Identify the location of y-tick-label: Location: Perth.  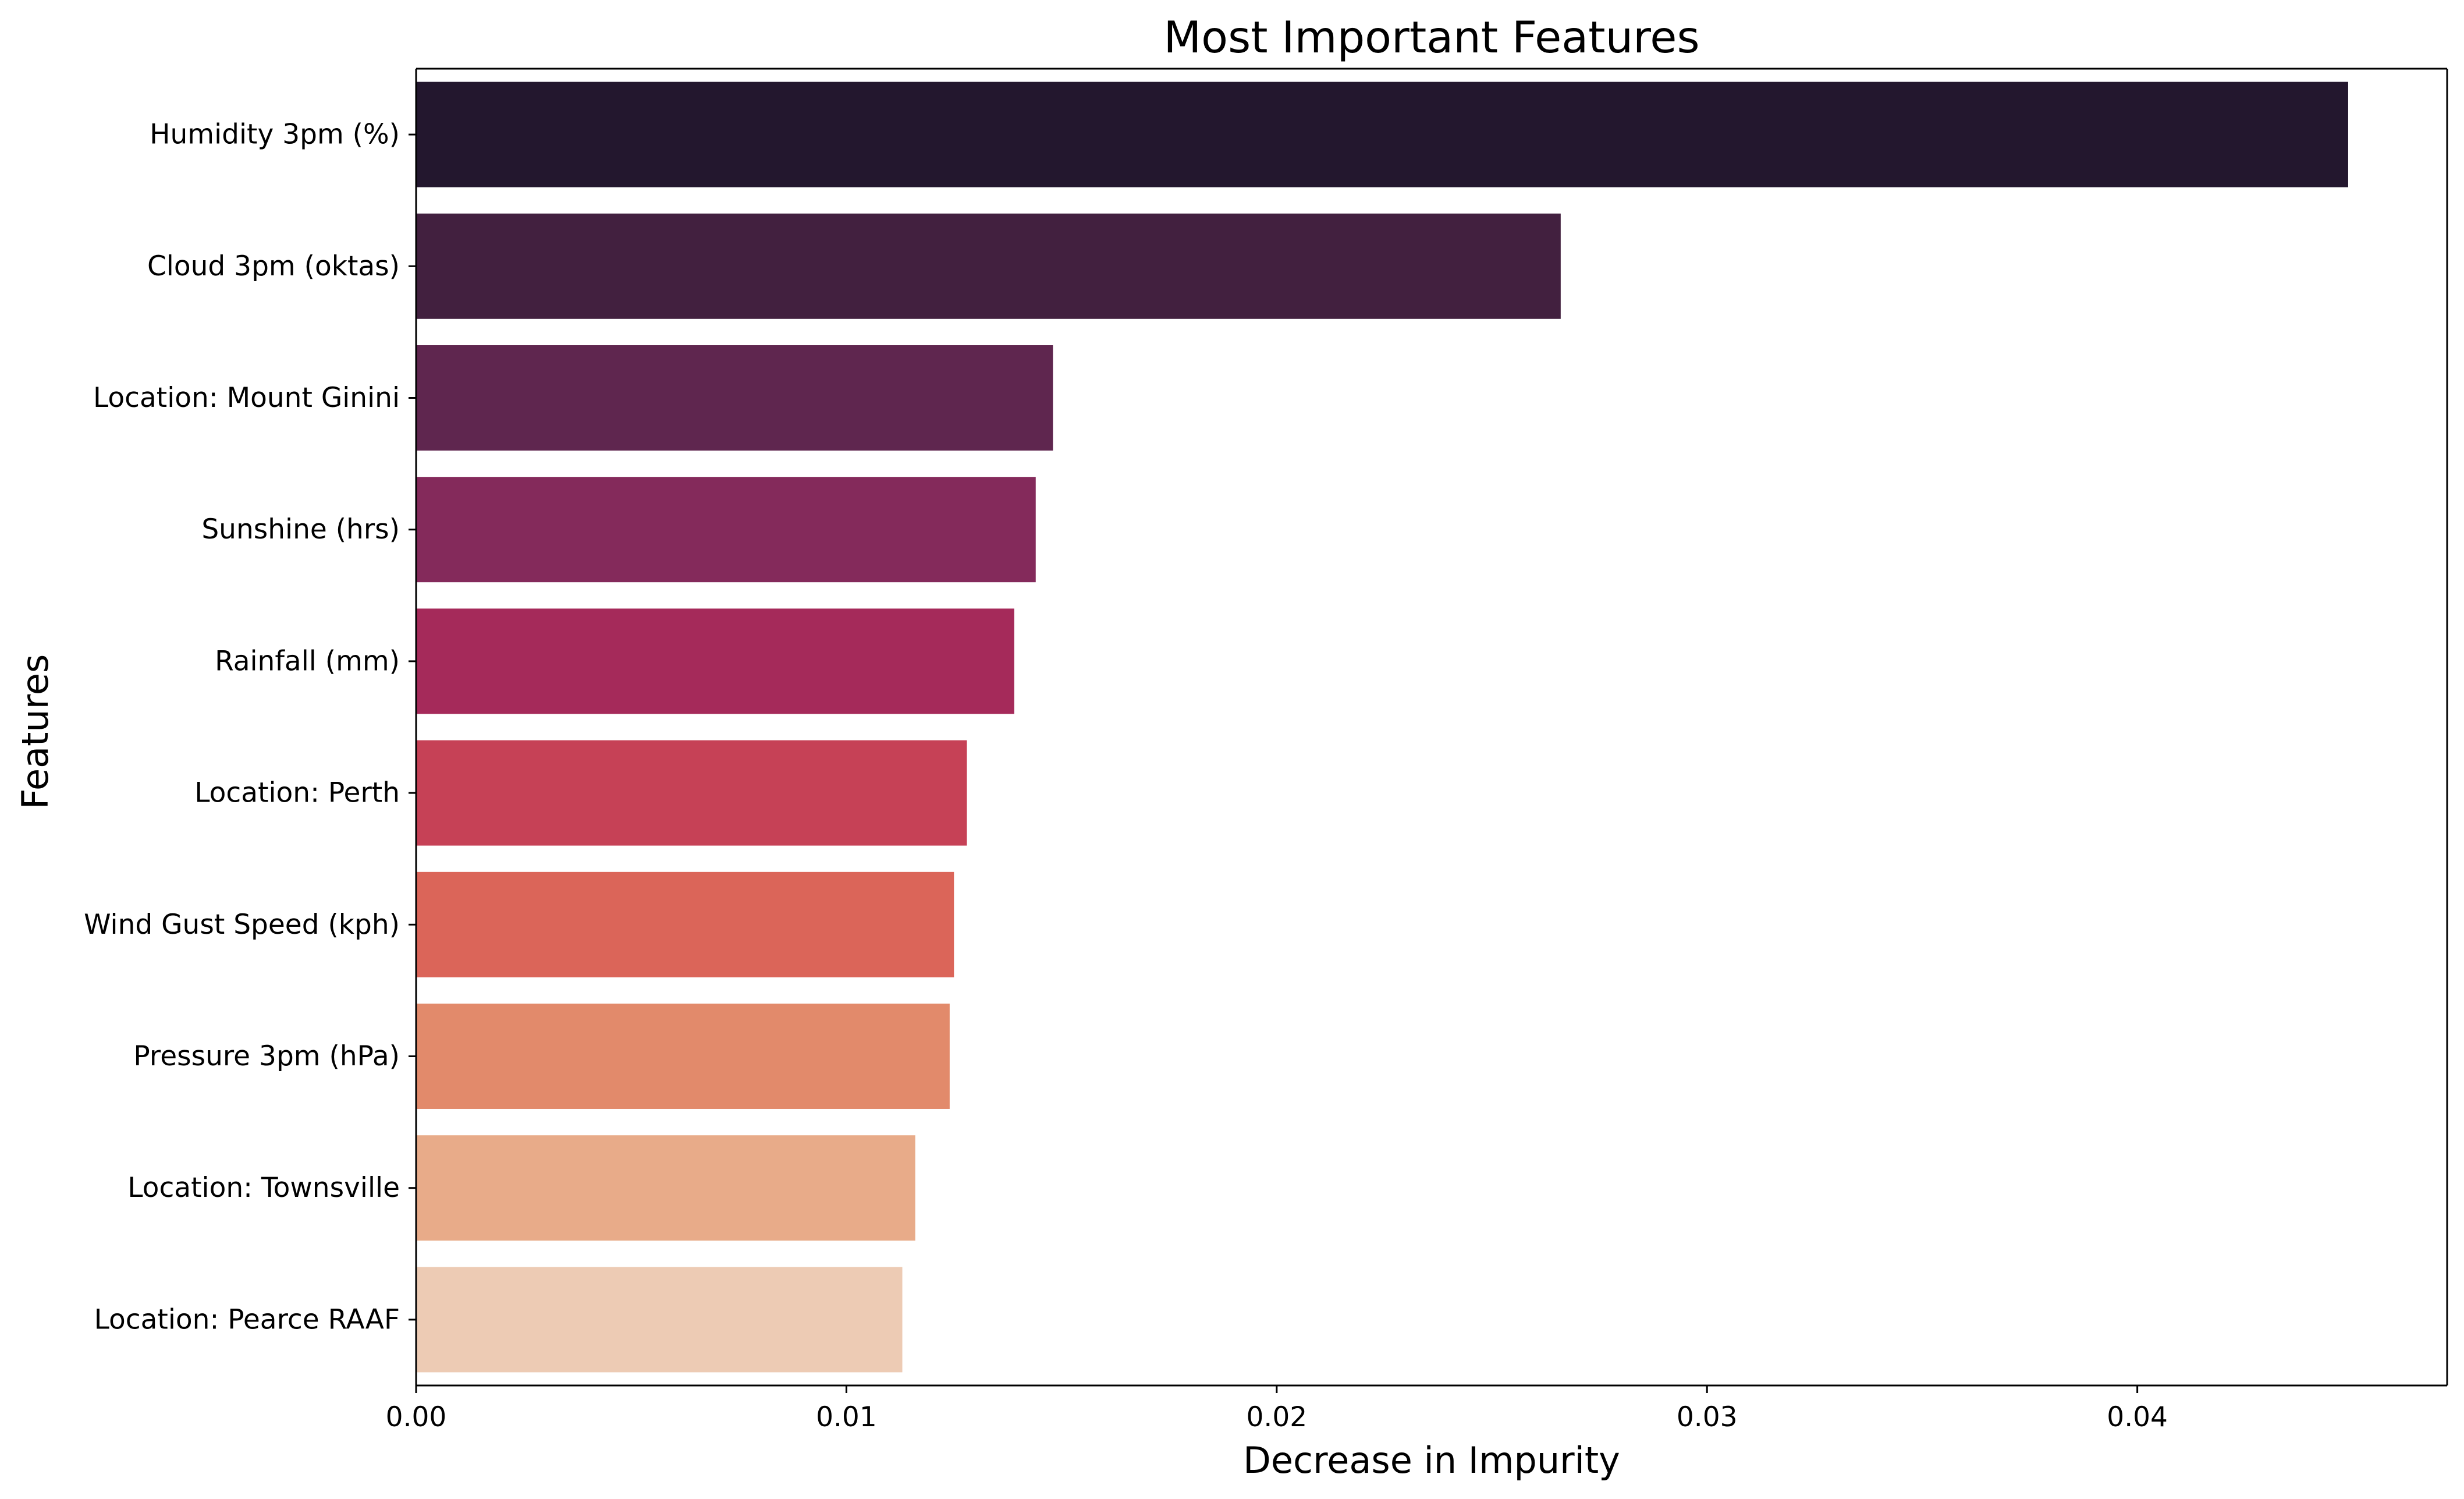
(297, 793).